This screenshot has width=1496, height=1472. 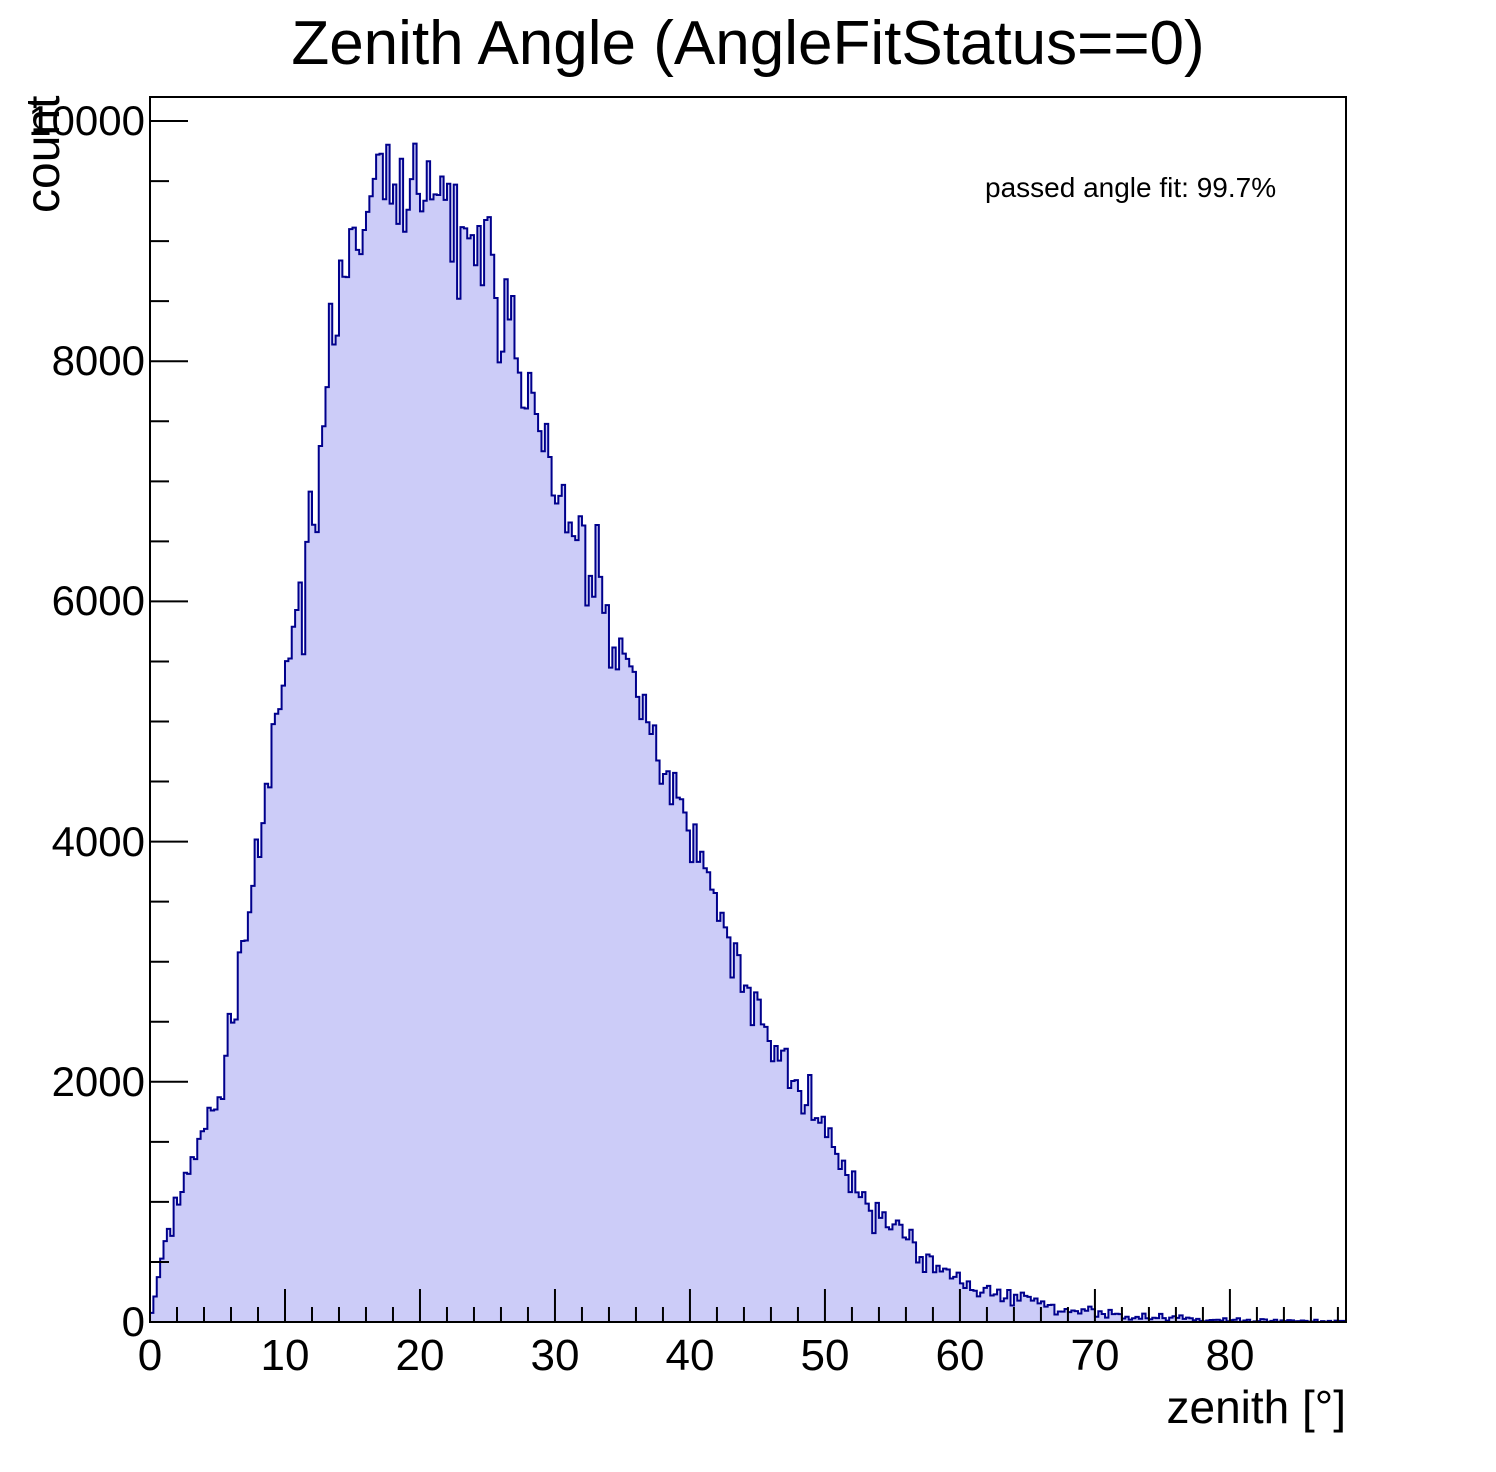 I want to click on x-axis-title: zenith [°], so click(x=1256, y=1407).